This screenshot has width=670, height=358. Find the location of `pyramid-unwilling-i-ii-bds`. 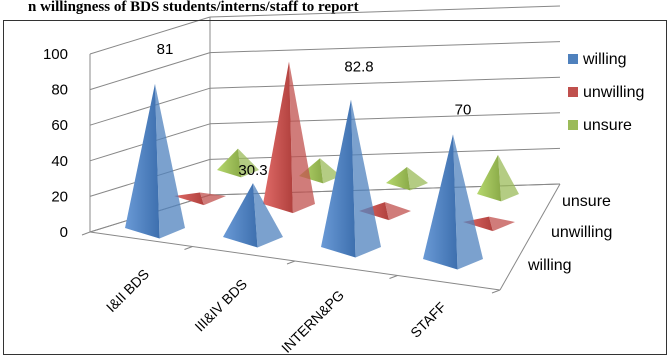

pyramid-unwilling-i-ii-bds is located at coordinates (200, 199).